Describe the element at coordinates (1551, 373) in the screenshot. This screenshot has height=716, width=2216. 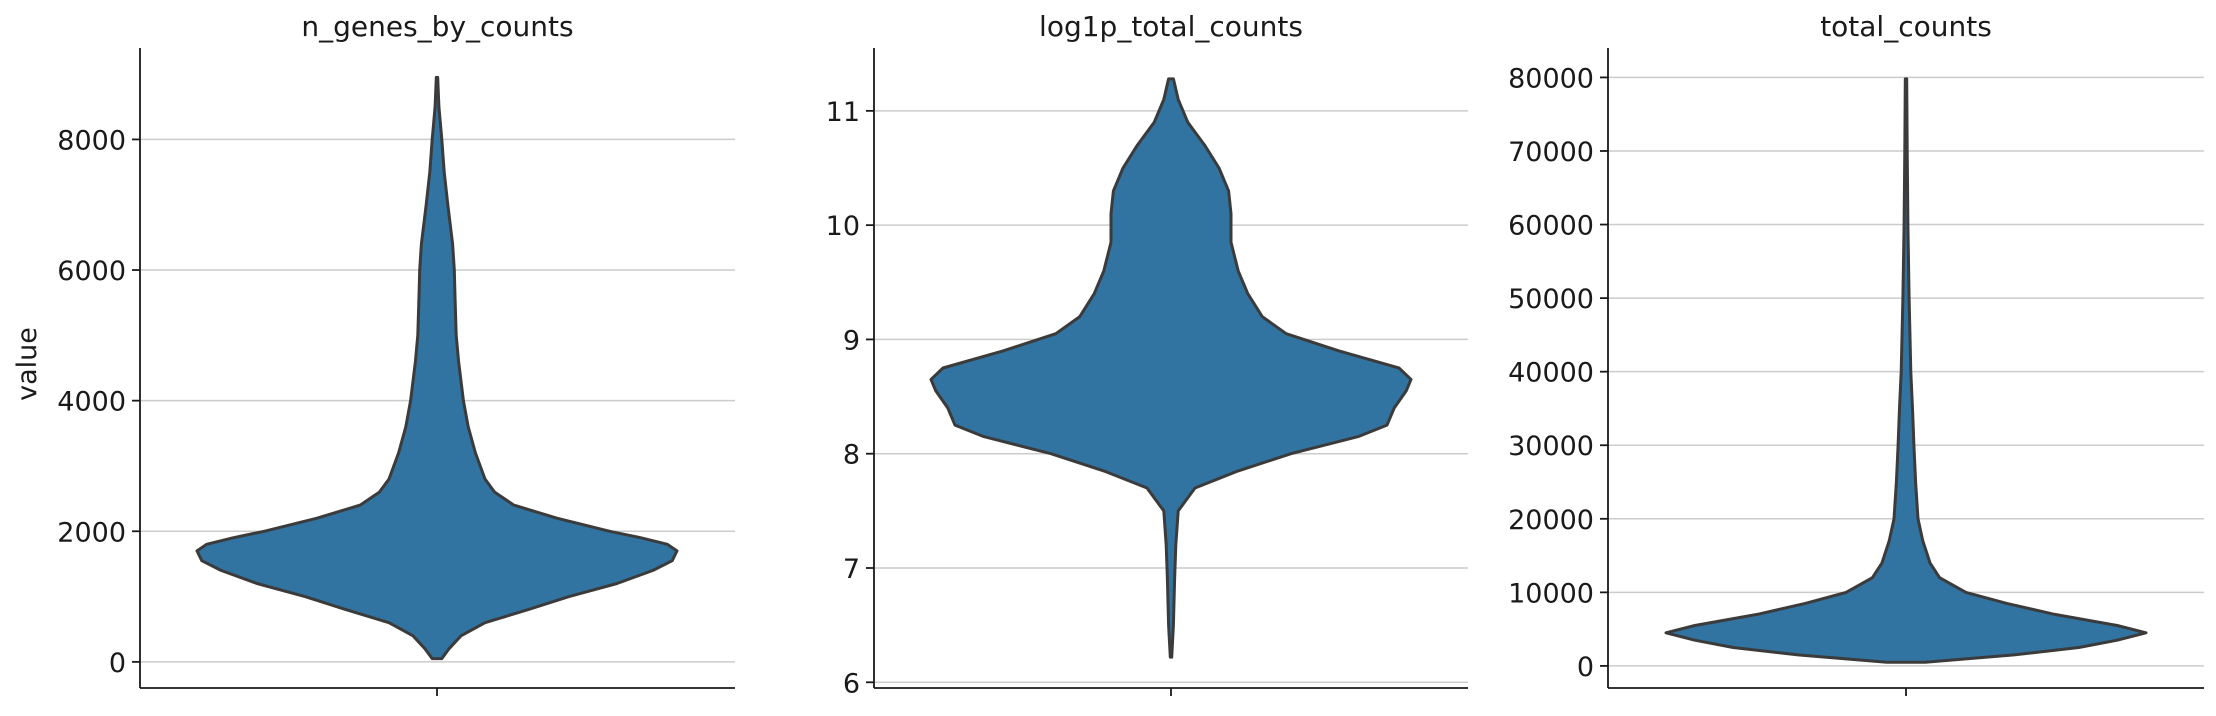
I see `y-tick-label-40000: 40000` at that location.